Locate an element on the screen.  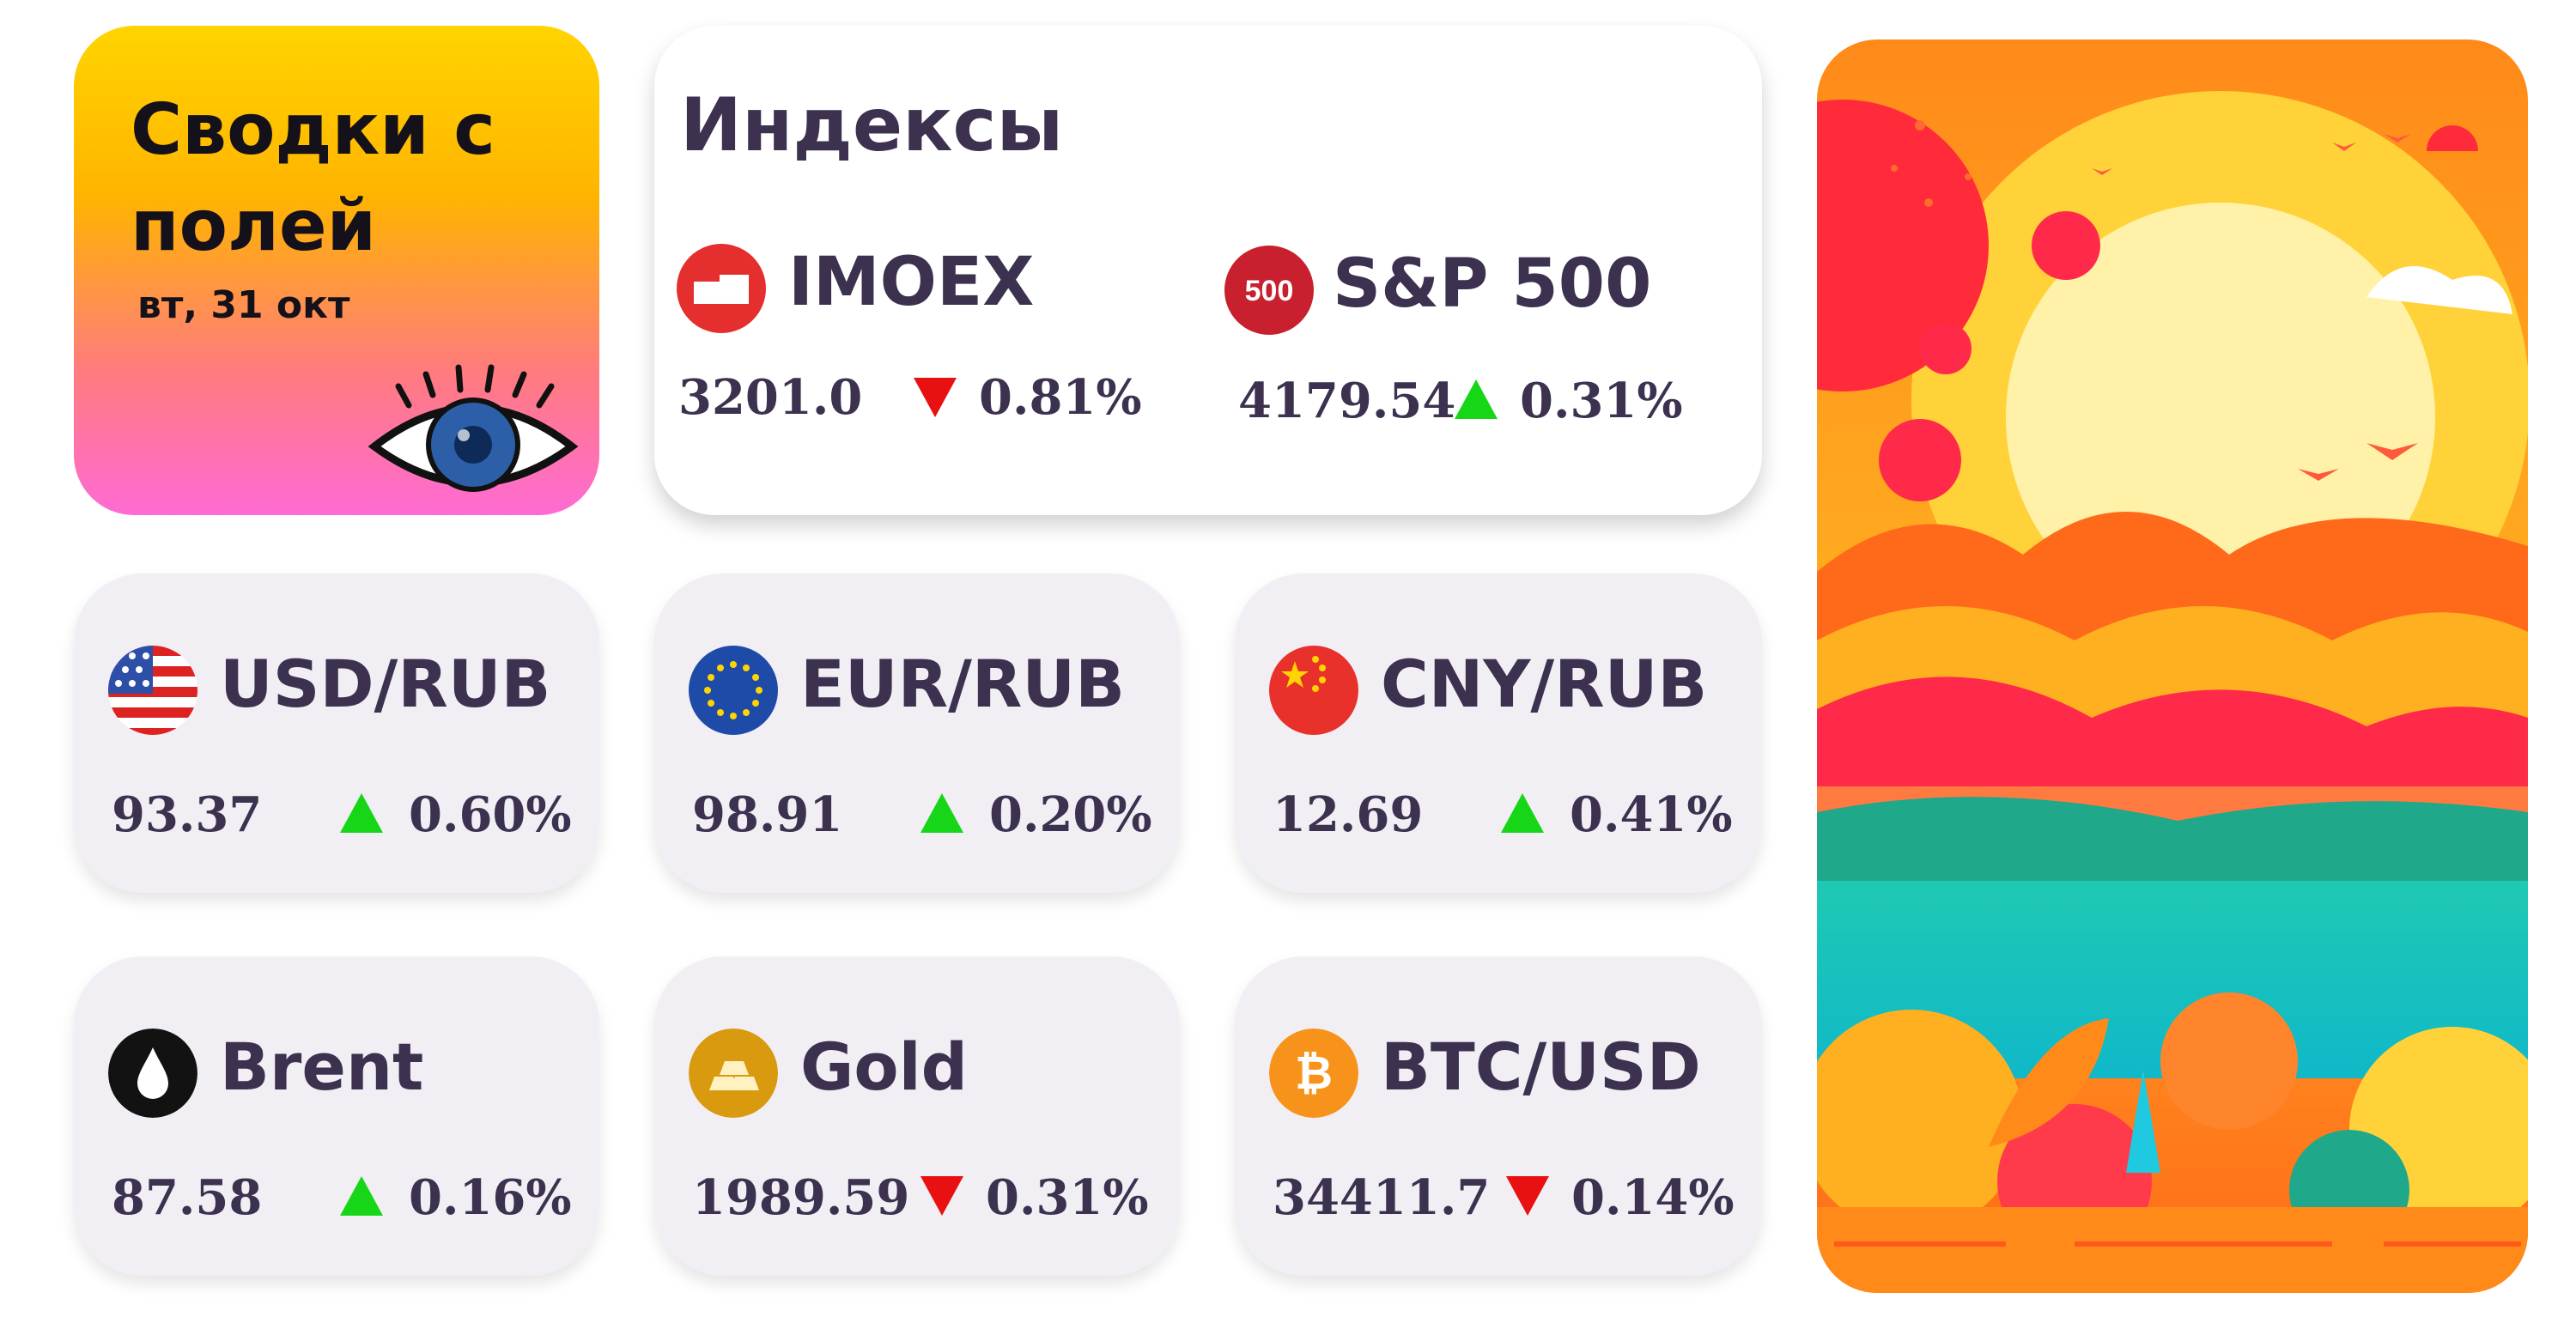
btc-usd-name: BTC/USD is located at coordinates (1541, 1067).